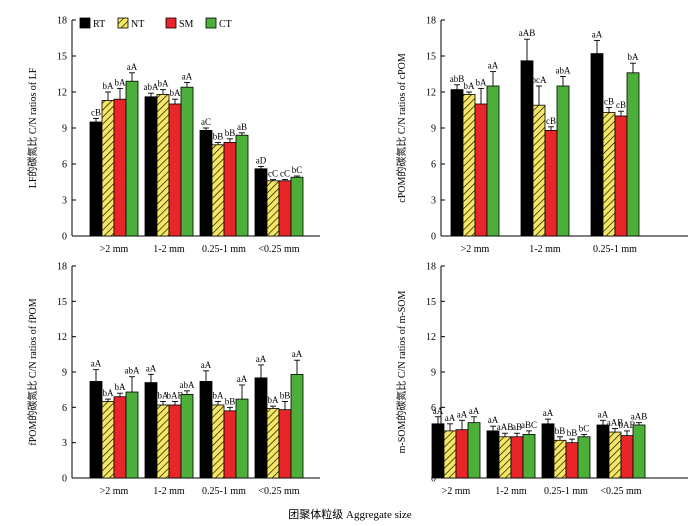 The image size is (700, 526). Describe the element at coordinates (517, 427) in the screenshot. I see `significance-label: aB` at that location.